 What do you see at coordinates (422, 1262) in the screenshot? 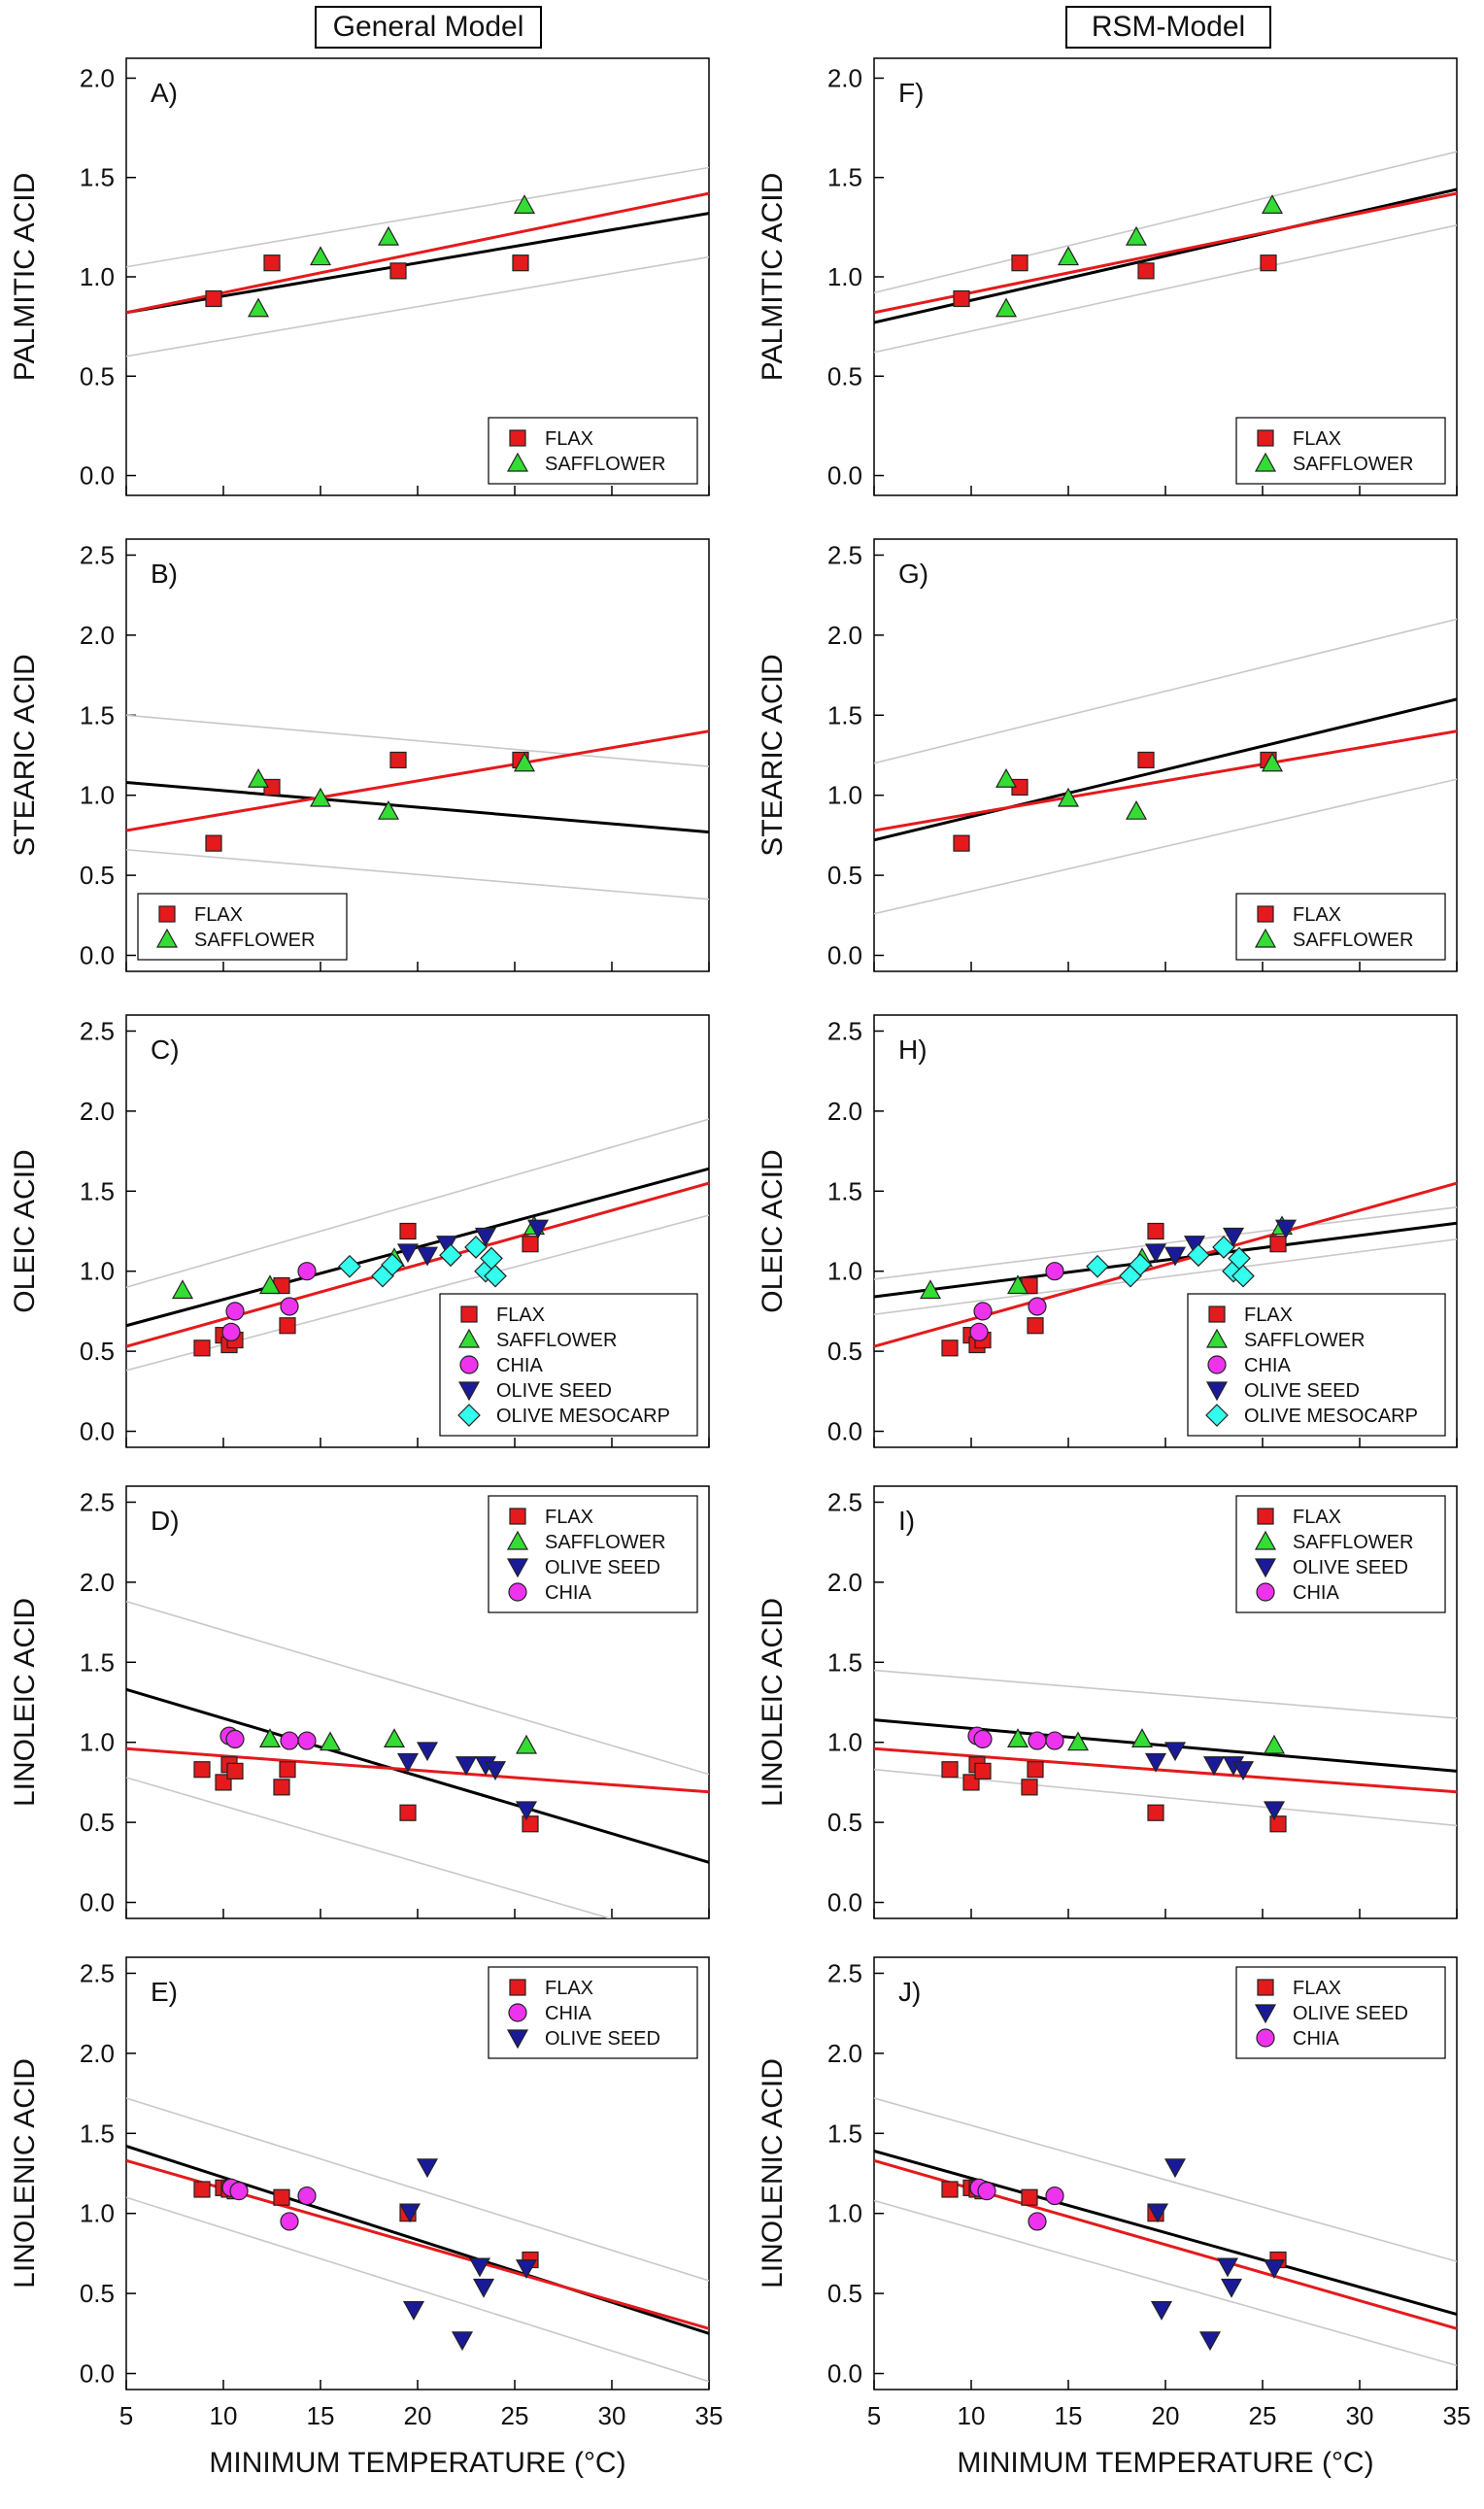
I see `series-olive-mesocarp` at bounding box center [422, 1262].